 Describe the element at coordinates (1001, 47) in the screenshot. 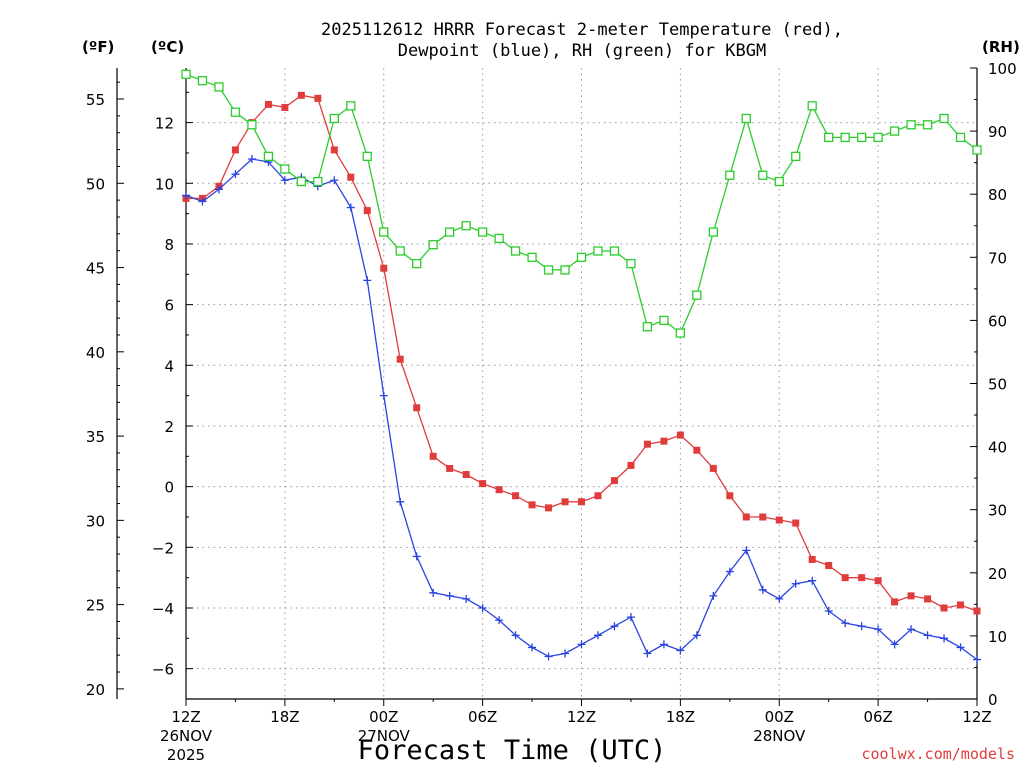

I see `rh-unit-label: (RH)` at that location.